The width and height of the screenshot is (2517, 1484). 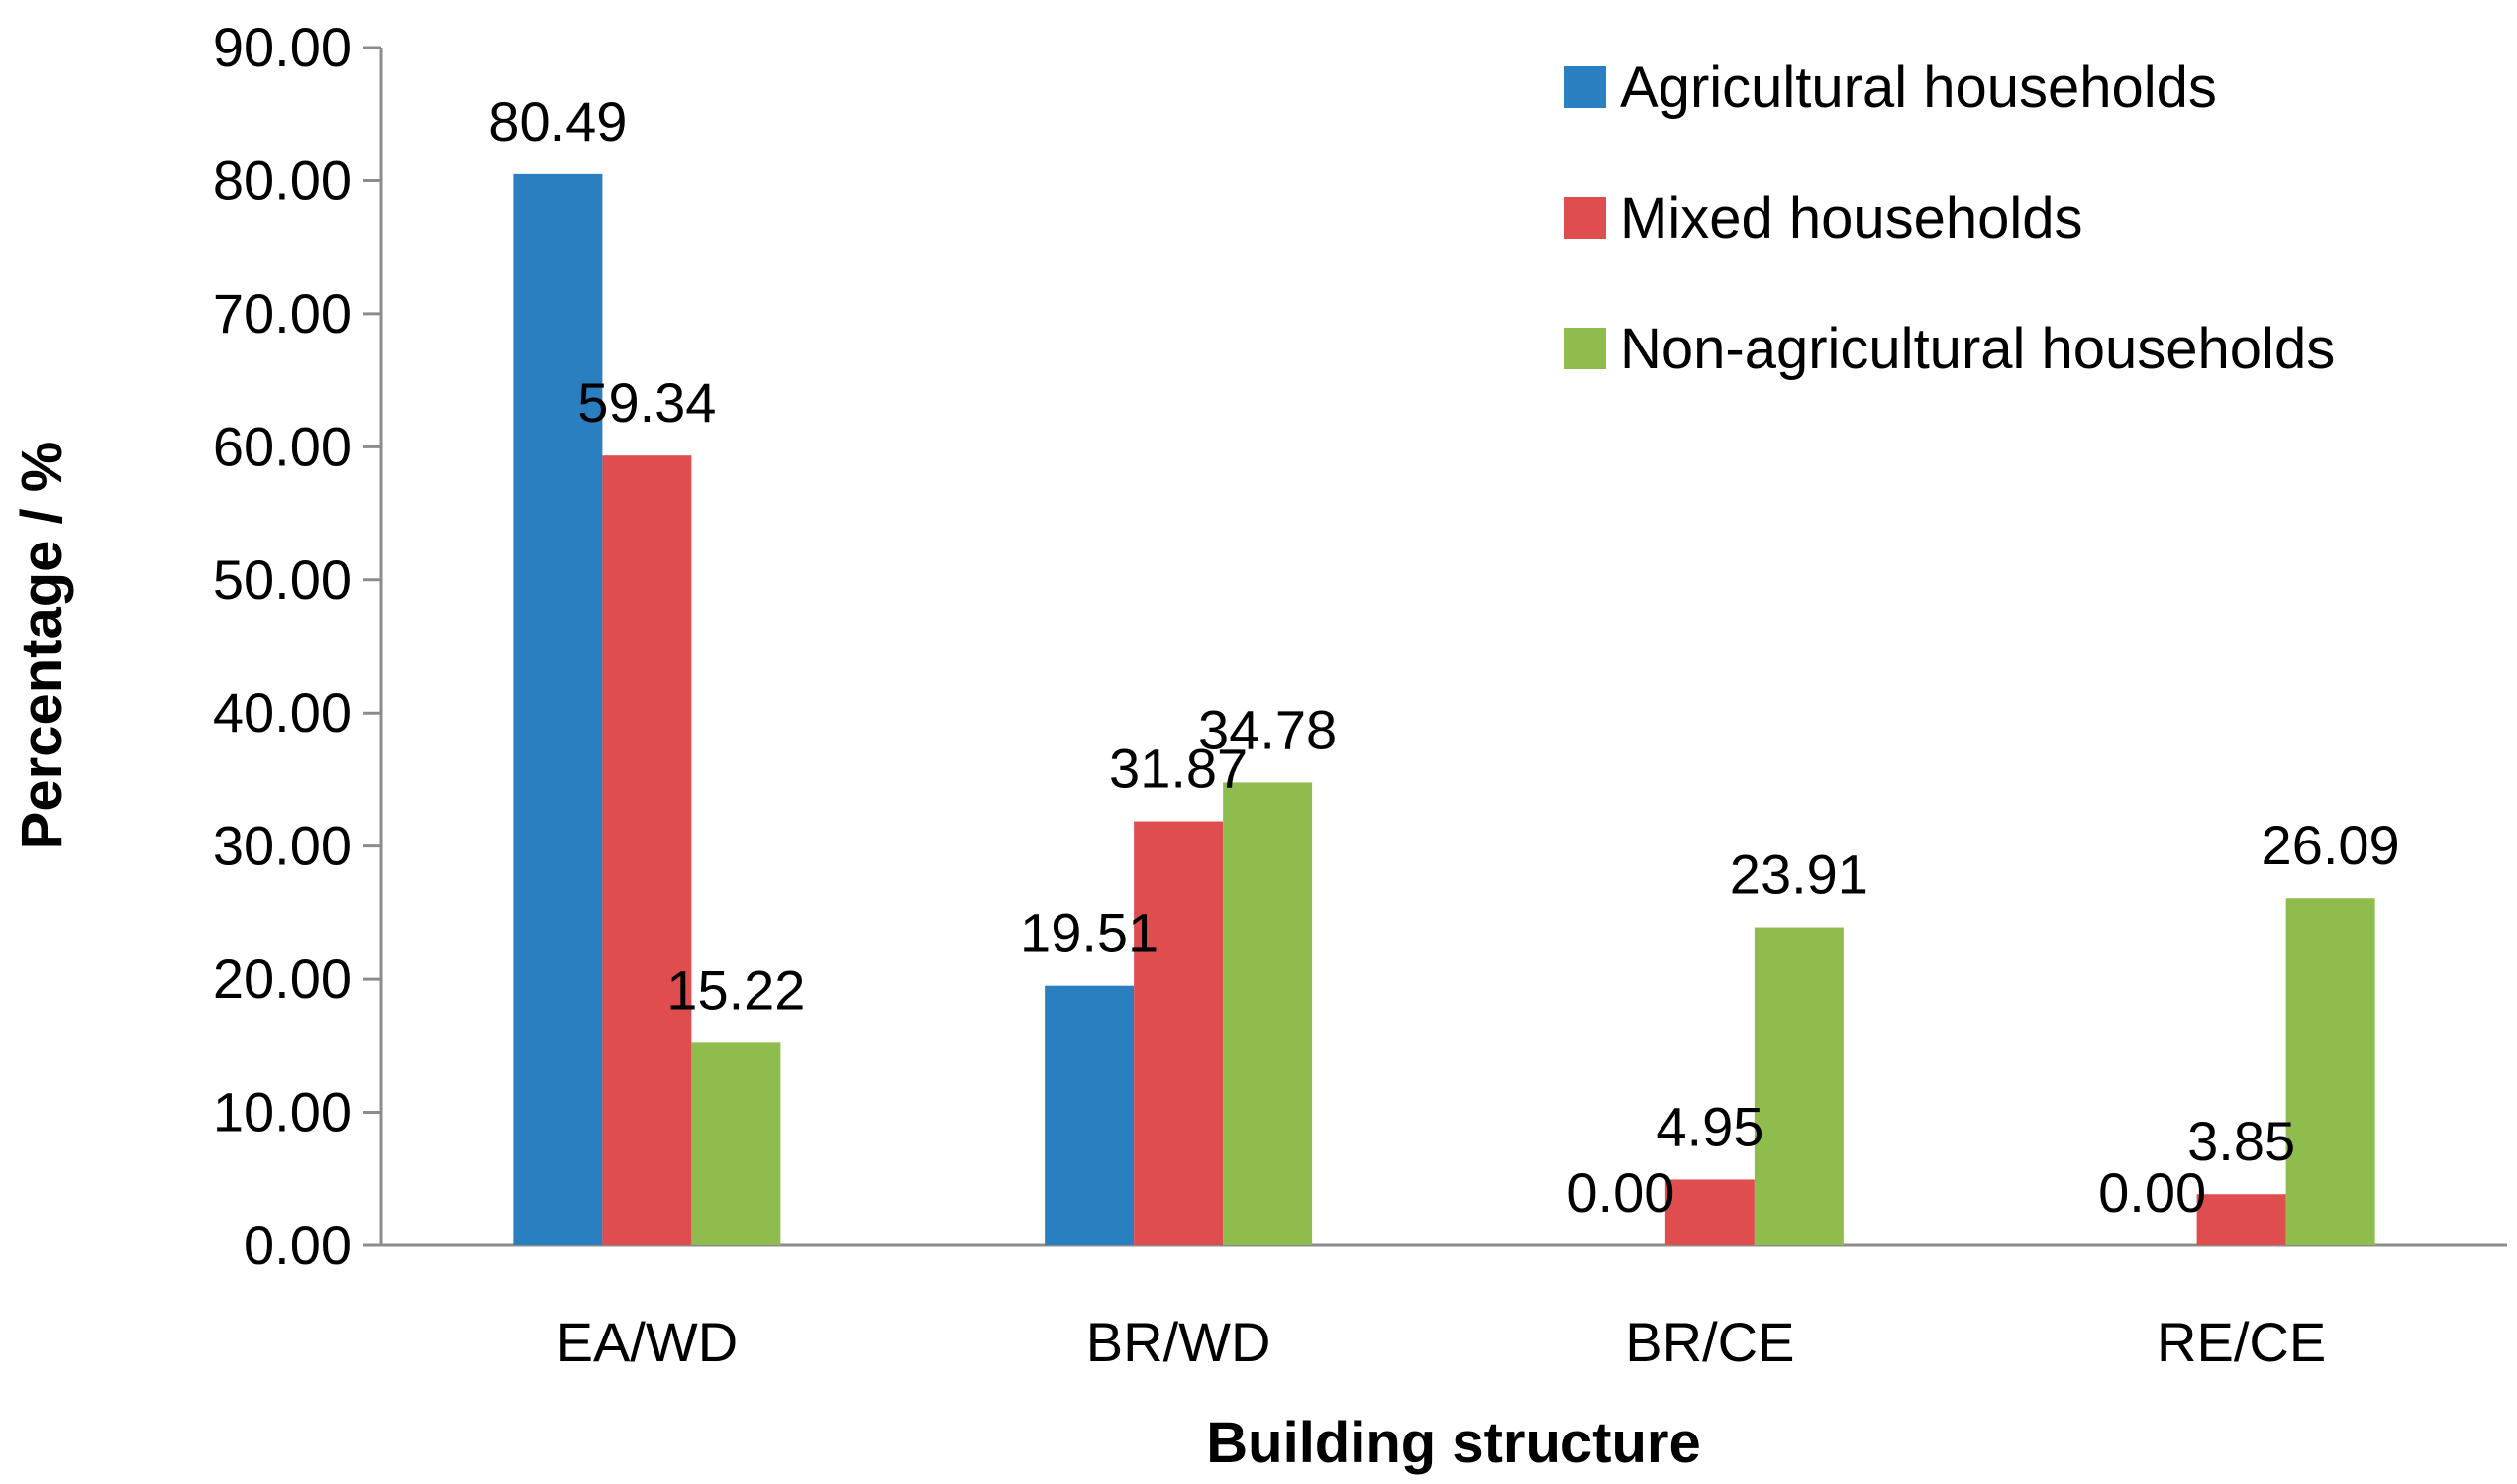 I want to click on y-axis-title: Percentage / %, so click(x=42, y=646).